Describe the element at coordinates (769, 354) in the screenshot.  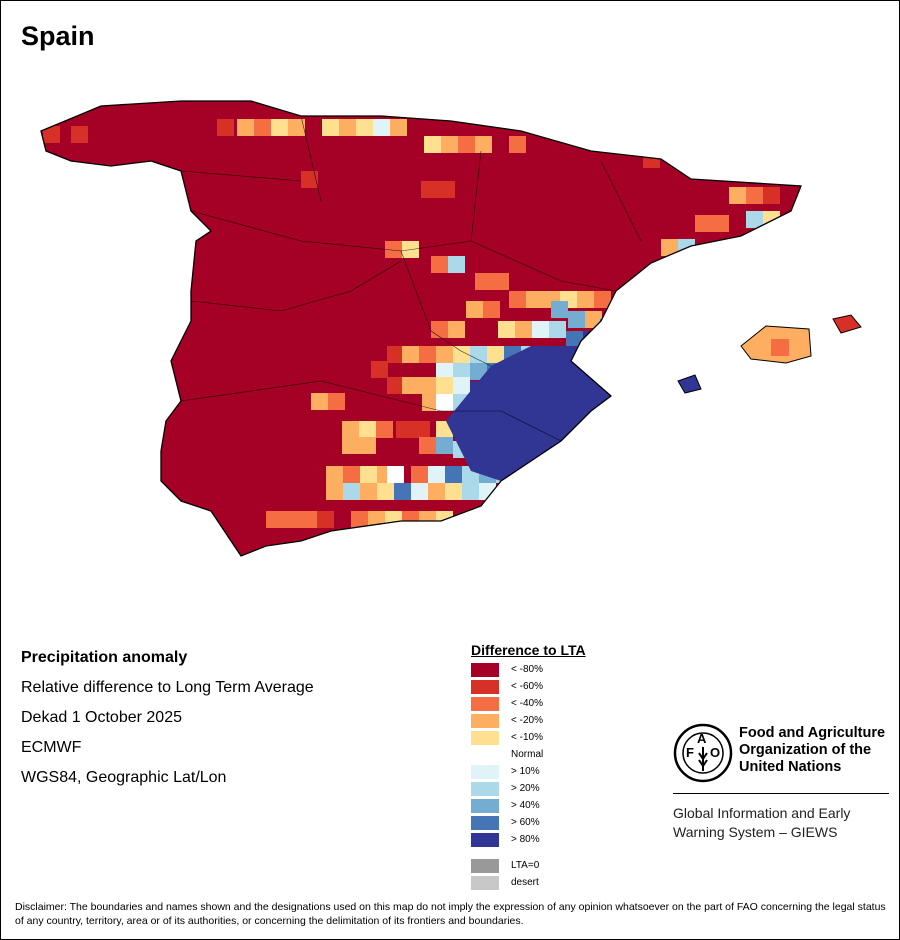
I see `balearic-islands` at that location.